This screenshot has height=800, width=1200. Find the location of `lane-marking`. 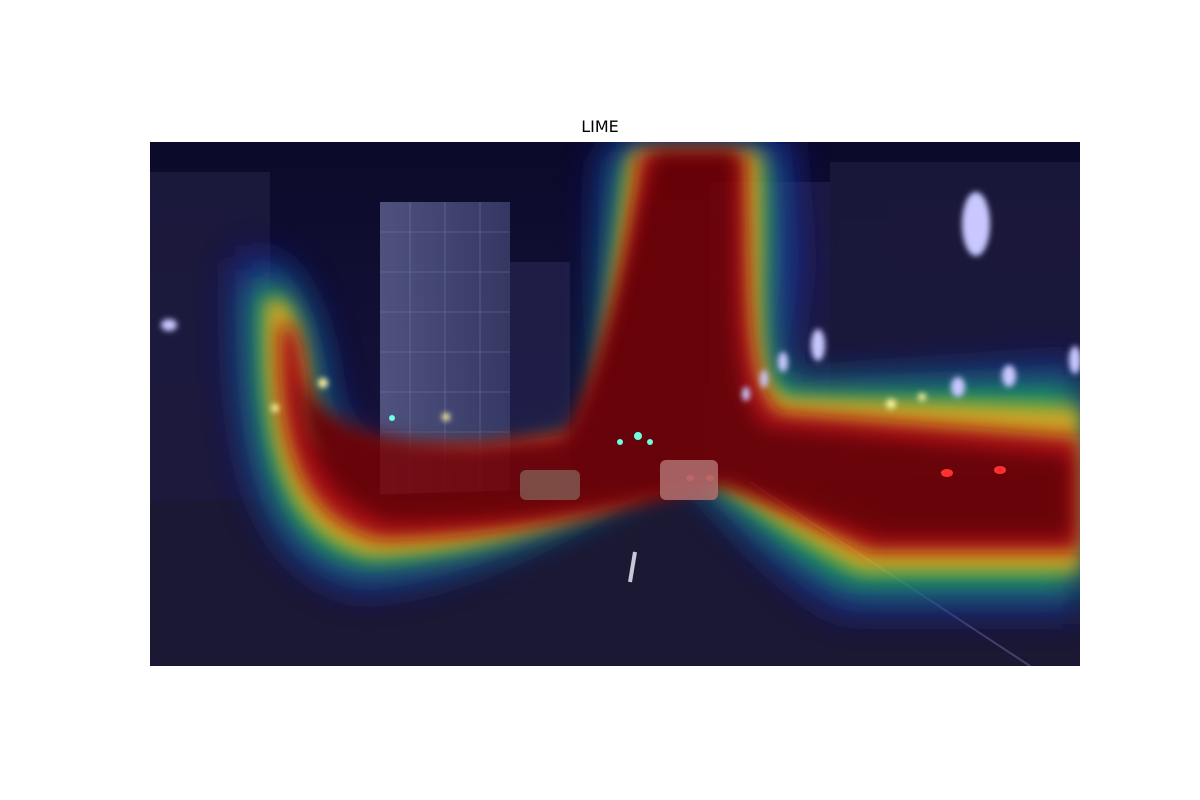

lane-marking is located at coordinates (632, 567).